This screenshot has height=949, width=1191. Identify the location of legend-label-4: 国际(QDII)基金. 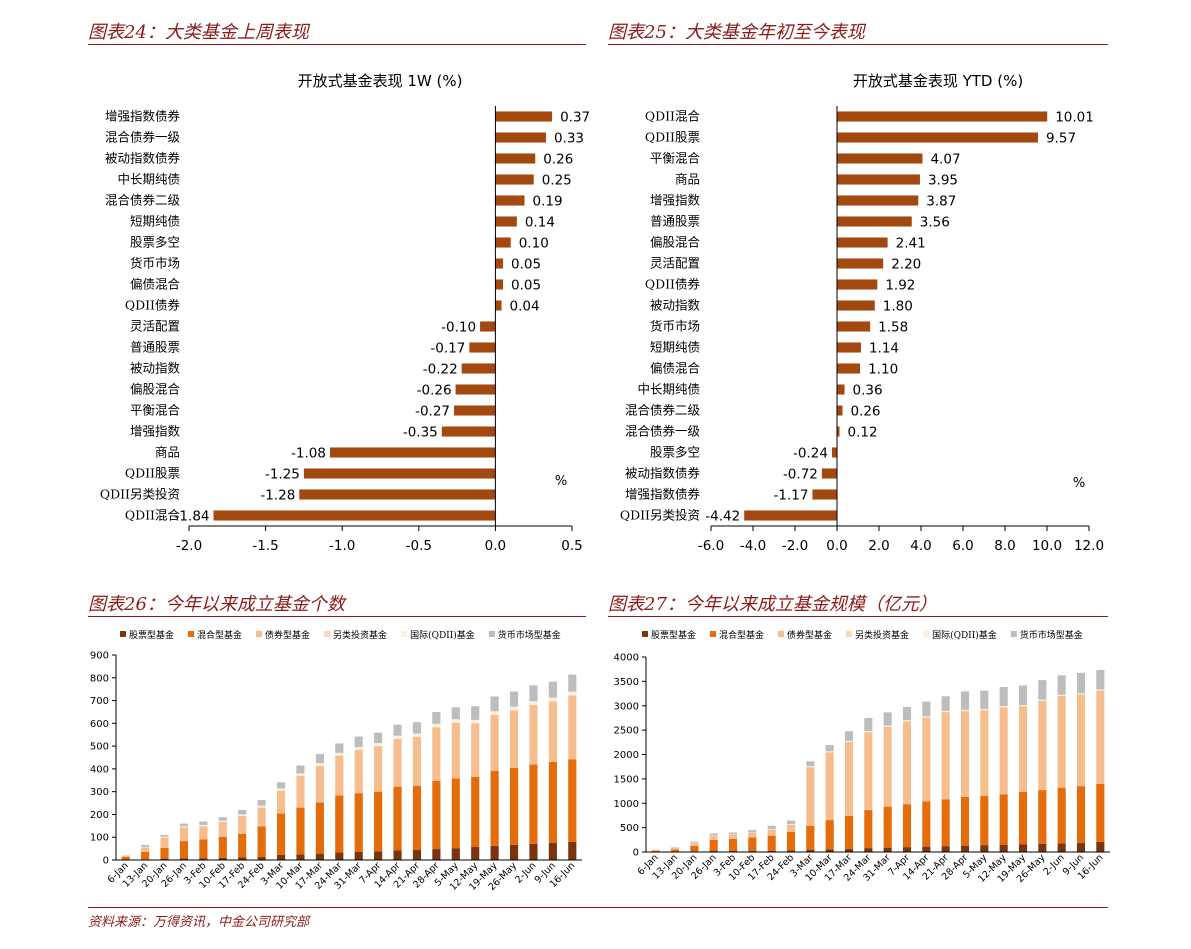
(442, 635).